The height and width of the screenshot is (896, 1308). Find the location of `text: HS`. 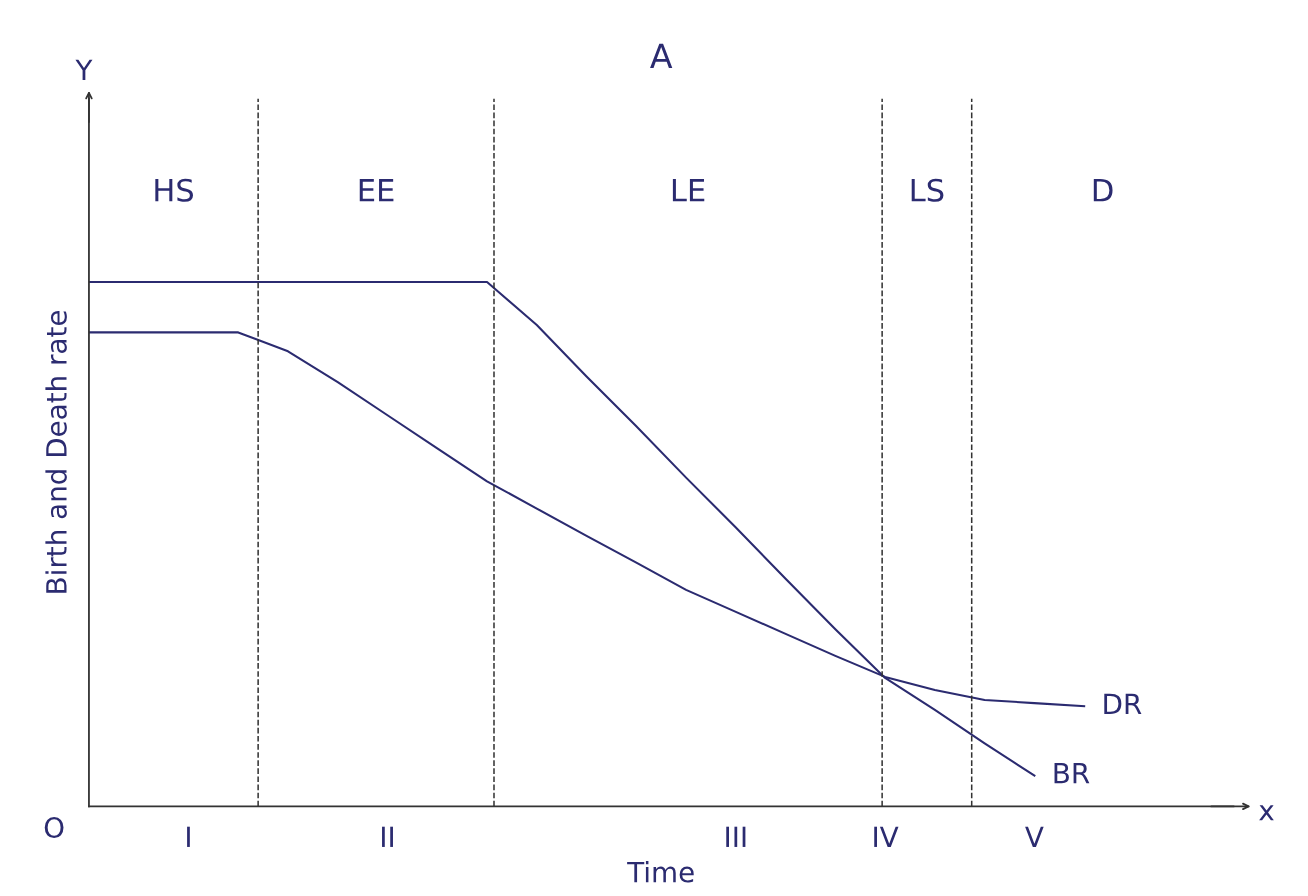

text: HS is located at coordinates (174, 190).